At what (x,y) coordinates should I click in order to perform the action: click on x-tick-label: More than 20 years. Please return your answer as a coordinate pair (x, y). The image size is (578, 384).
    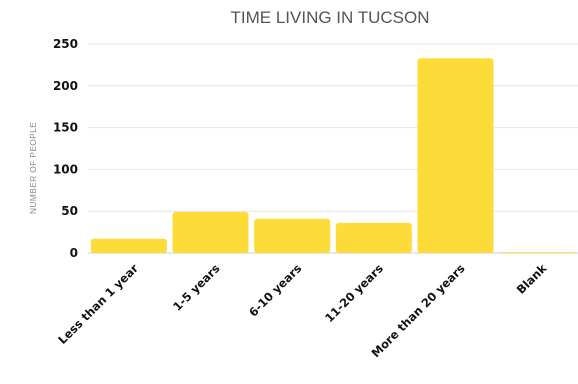
    Looking at the image, I should click on (418, 310).